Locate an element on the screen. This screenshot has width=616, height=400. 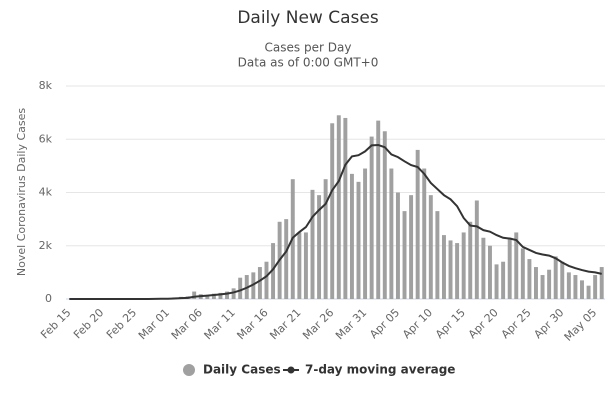
chart-subtitle: Cases per Day is located at coordinates (308, 48).